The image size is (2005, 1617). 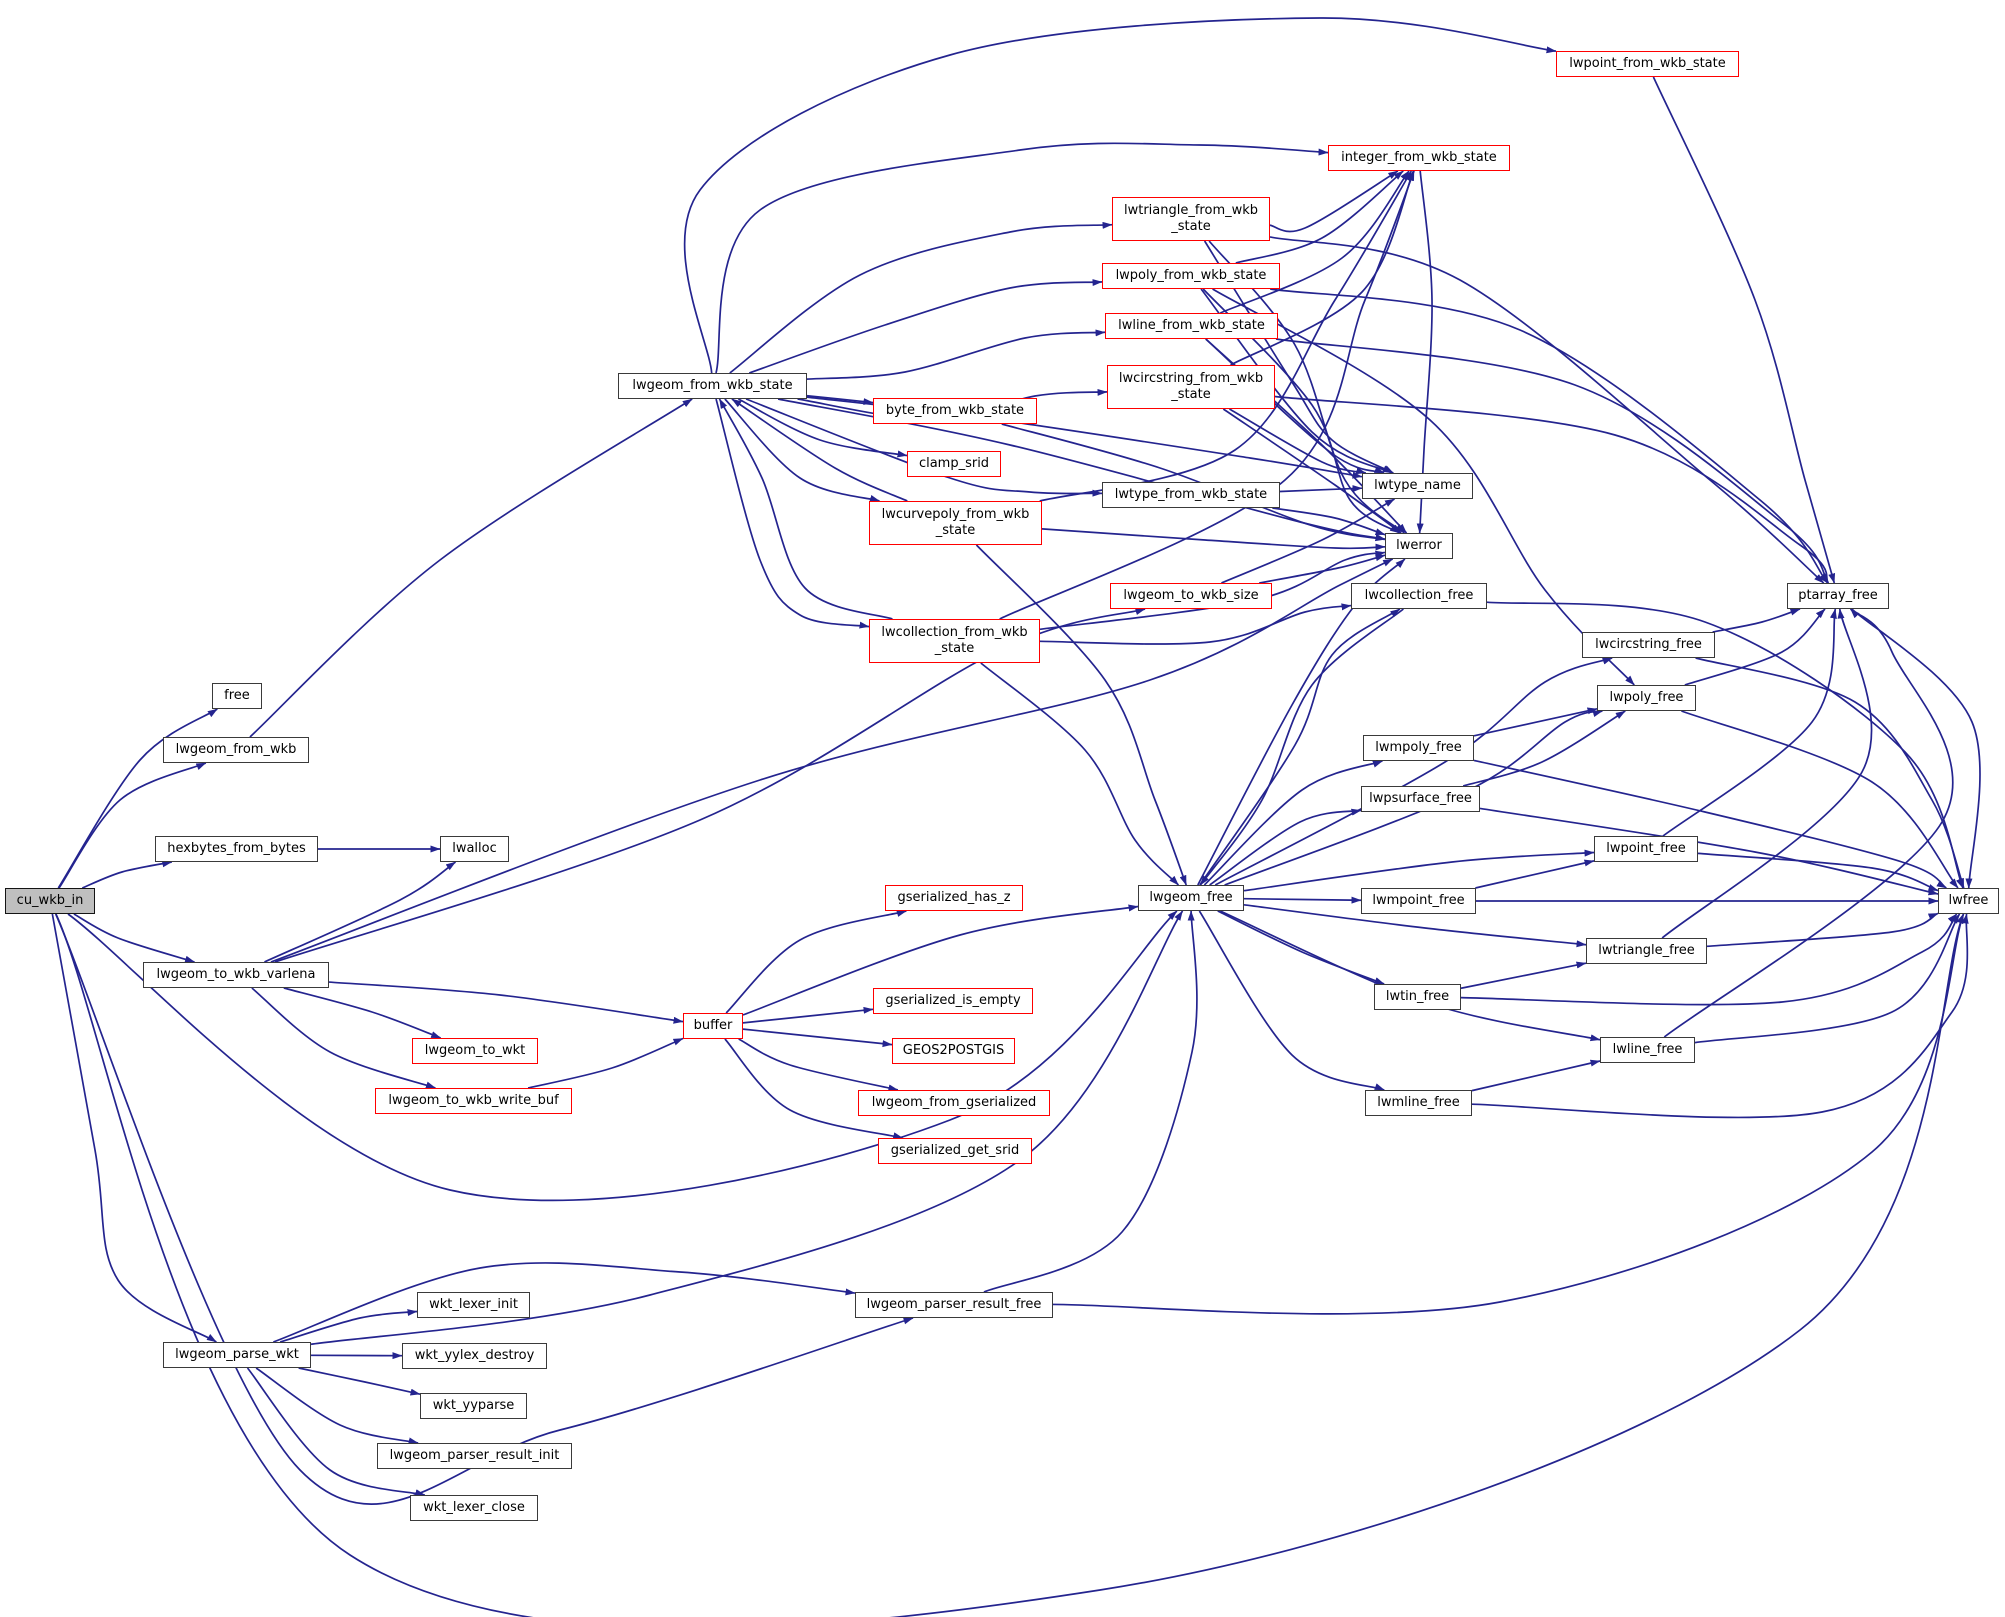 What do you see at coordinates (474, 849) in the screenshot?
I see `graph-node-lwalloc: lwalloc` at bounding box center [474, 849].